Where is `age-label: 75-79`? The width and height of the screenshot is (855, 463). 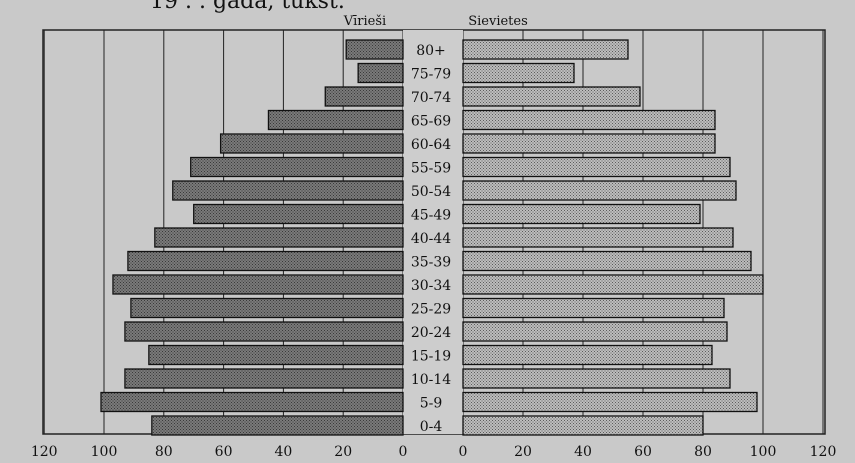
age-label: 75-79 is located at coordinates (431, 75).